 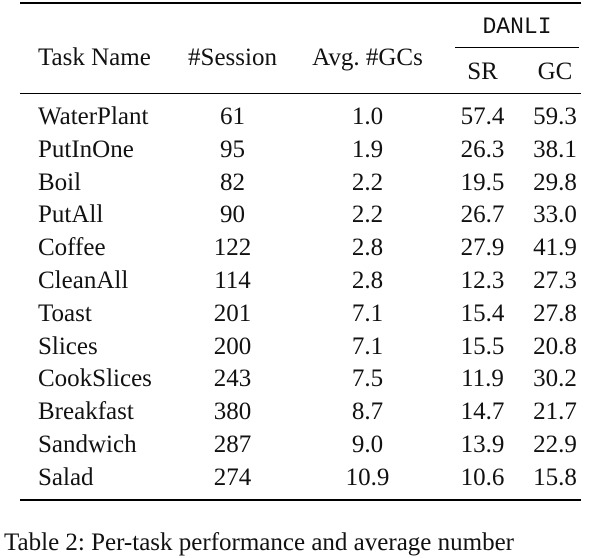 I want to click on top-rule, so click(x=300, y=3).